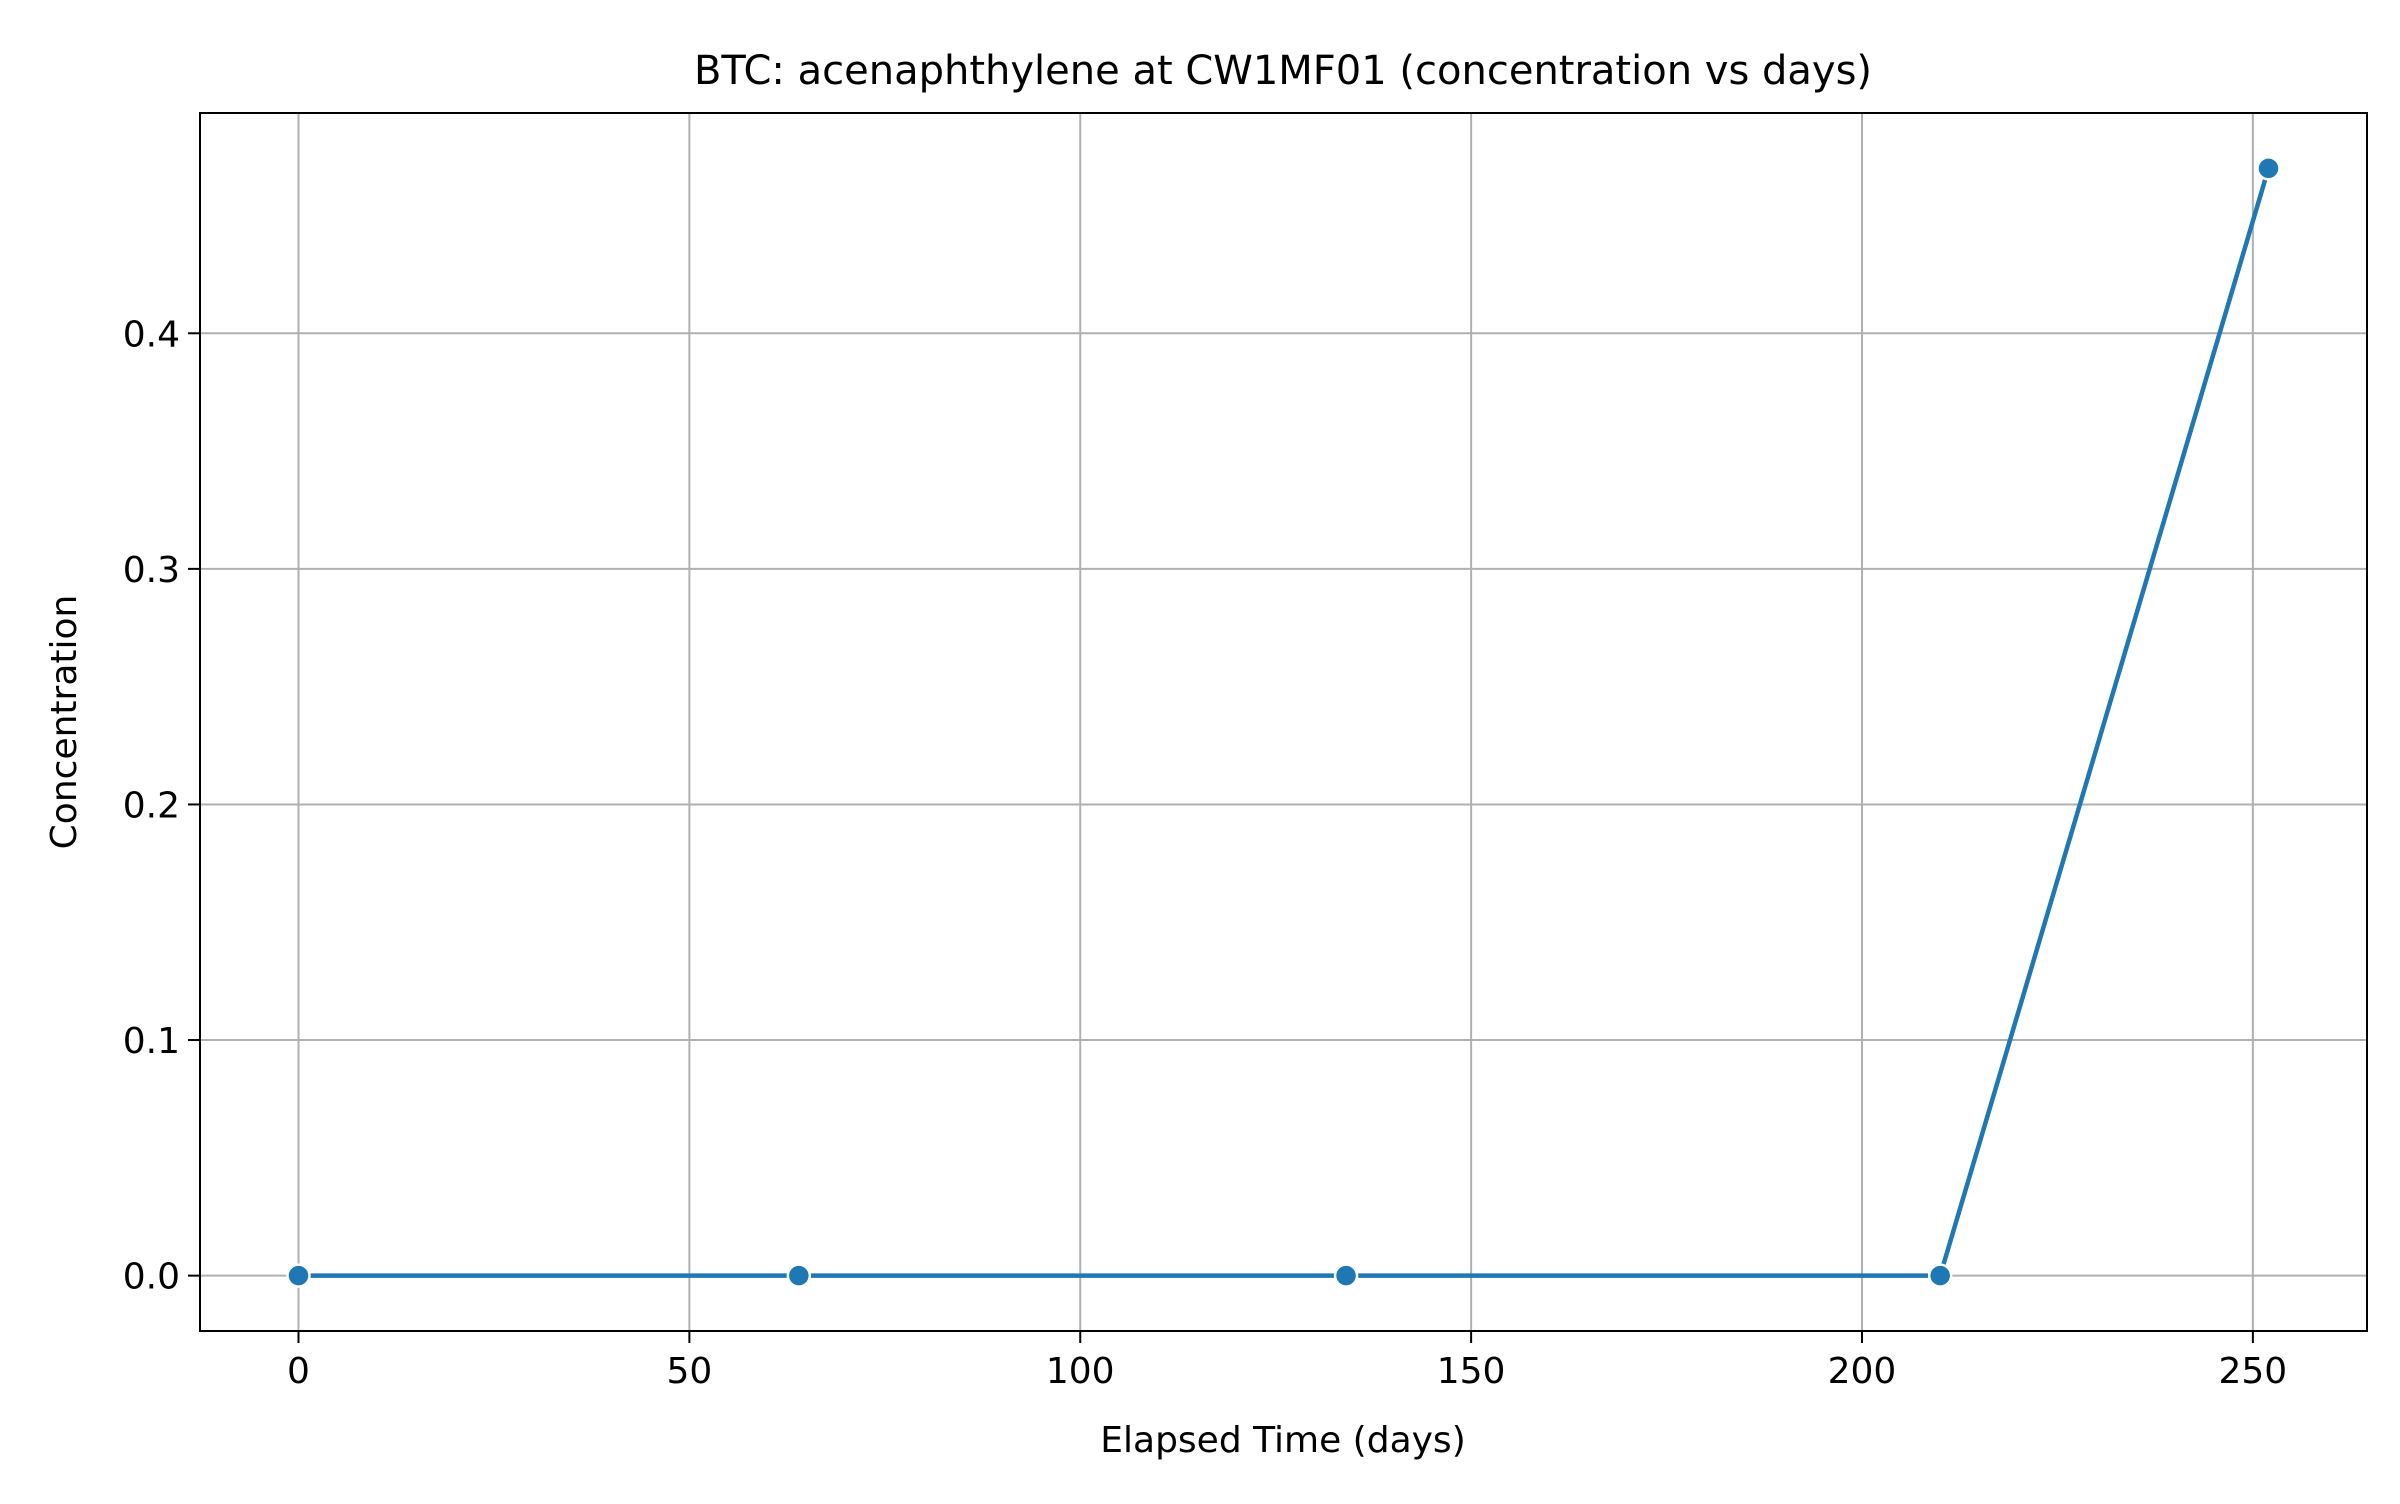 Image resolution: width=2400 pixels, height=1504 pixels. What do you see at coordinates (151, 334) in the screenshot?
I see `y-tick-label: 0.4` at bounding box center [151, 334].